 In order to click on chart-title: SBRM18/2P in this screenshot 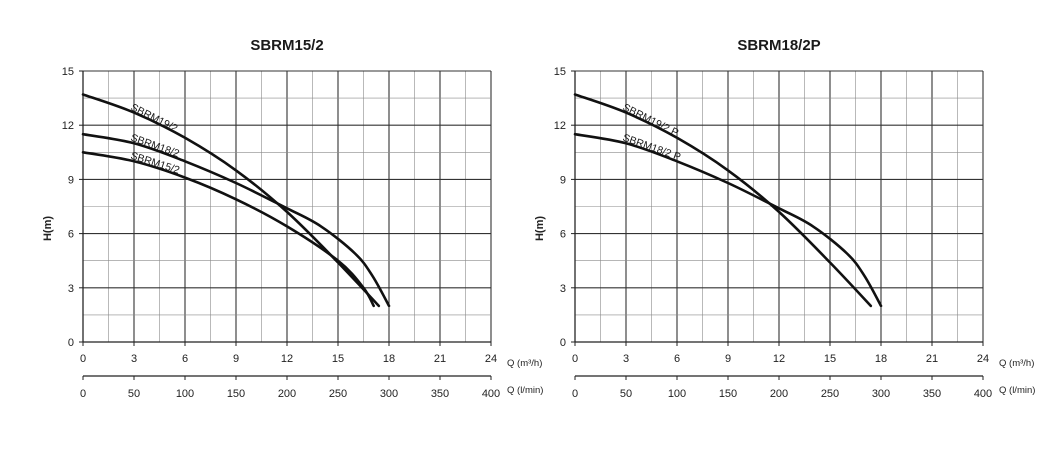, I will do `click(778, 45)`.